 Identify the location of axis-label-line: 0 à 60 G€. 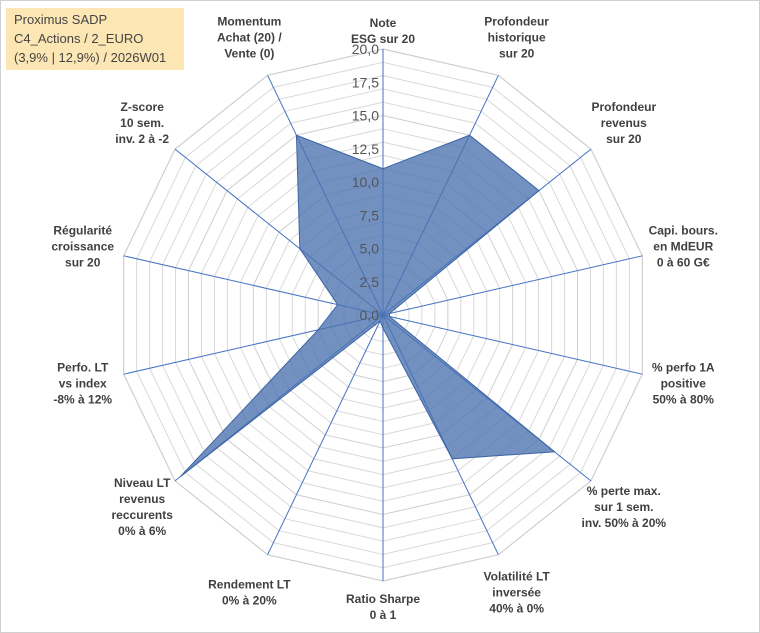
(683, 262).